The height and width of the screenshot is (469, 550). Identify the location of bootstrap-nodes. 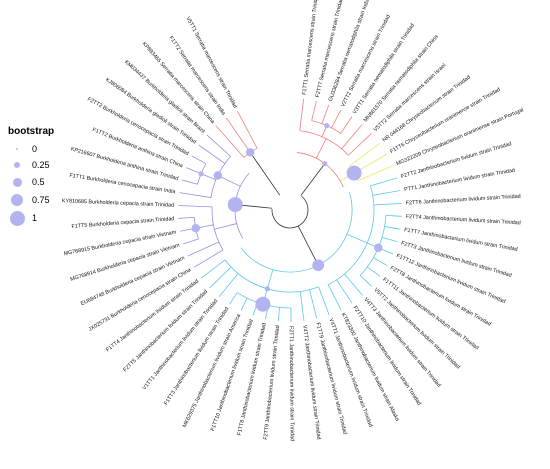
(287, 217).